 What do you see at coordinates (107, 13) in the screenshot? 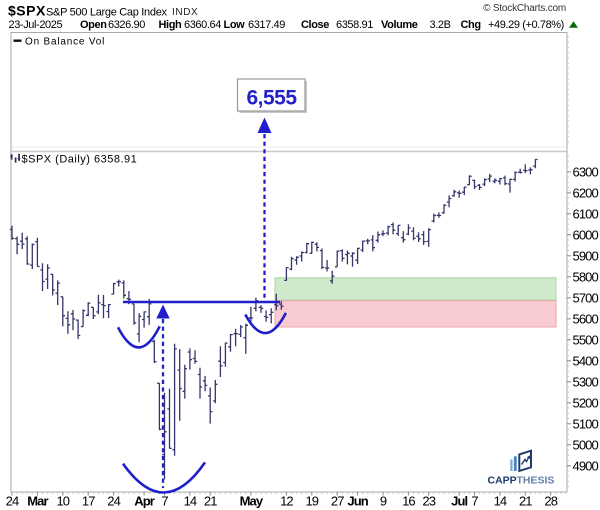
I see `svg-text: S&P 500 Large Cap Index` at bounding box center [107, 13].